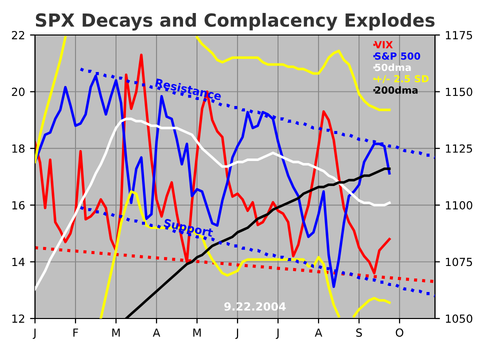 The image size is (500, 350). I want to click on text: Support, so click(188, 229).